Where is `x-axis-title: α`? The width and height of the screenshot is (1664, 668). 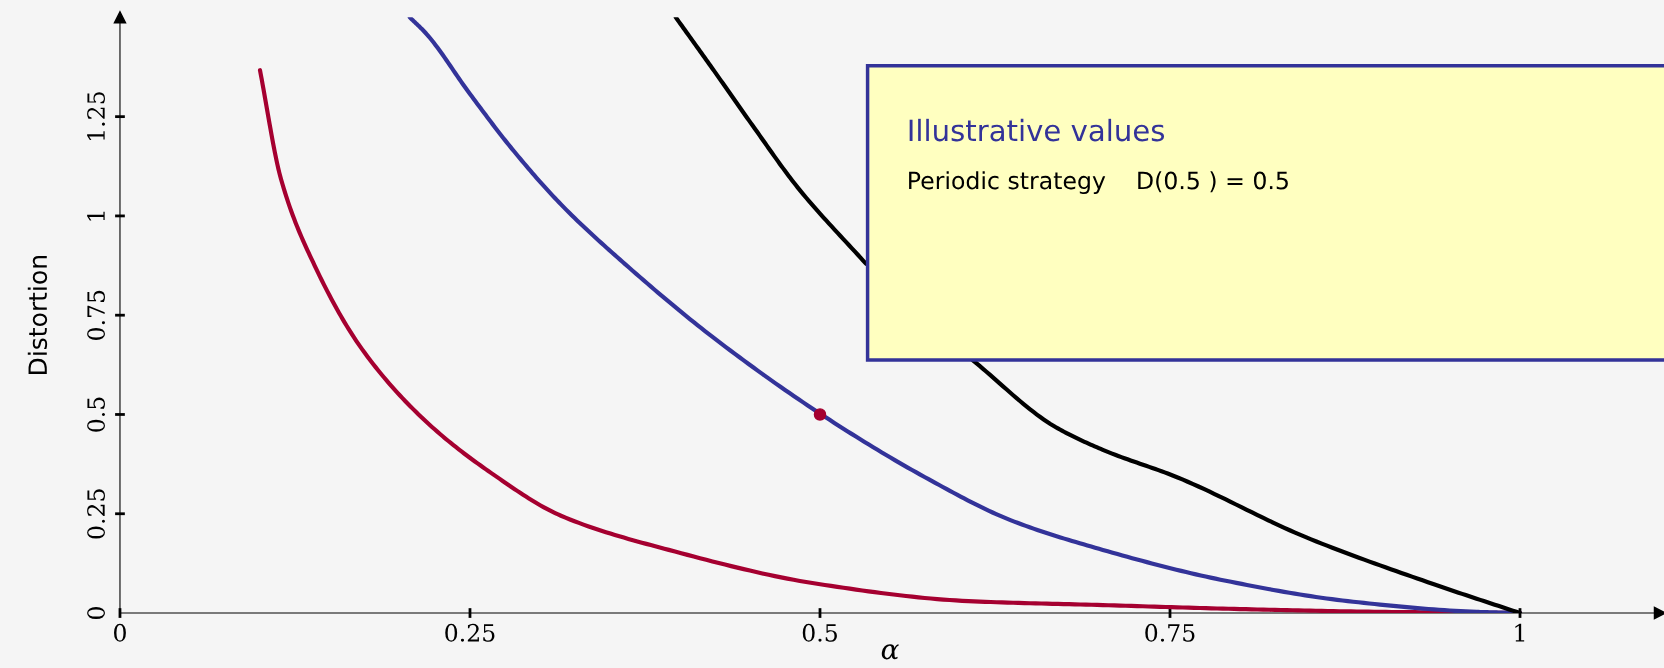
x-axis-title: α is located at coordinates (890, 652).